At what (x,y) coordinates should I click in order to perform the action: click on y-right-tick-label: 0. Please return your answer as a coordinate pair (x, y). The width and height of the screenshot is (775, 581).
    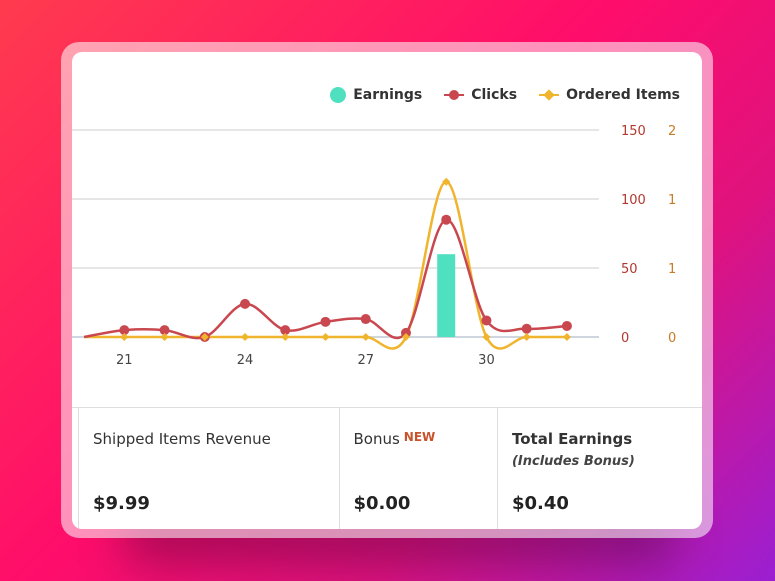
    Looking at the image, I should click on (672, 338).